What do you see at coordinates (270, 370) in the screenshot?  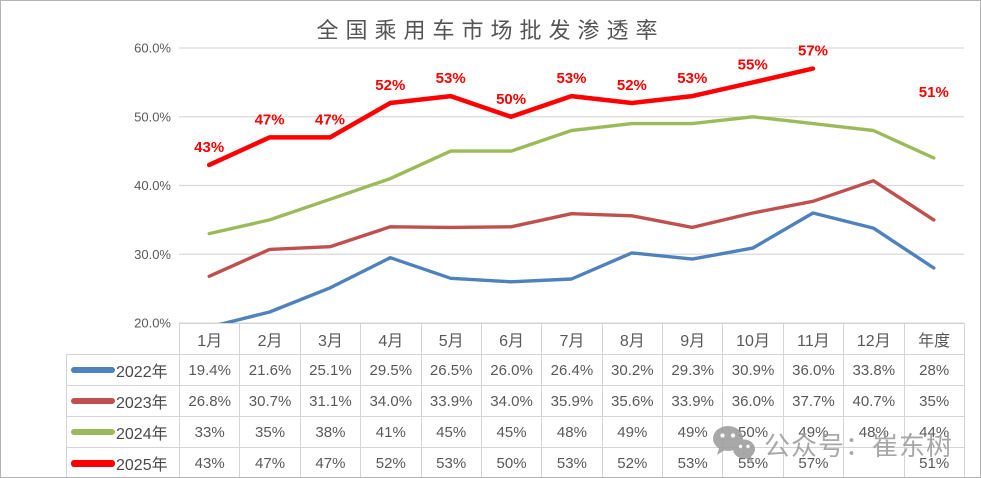 I see `table-cell: 21.6%` at bounding box center [270, 370].